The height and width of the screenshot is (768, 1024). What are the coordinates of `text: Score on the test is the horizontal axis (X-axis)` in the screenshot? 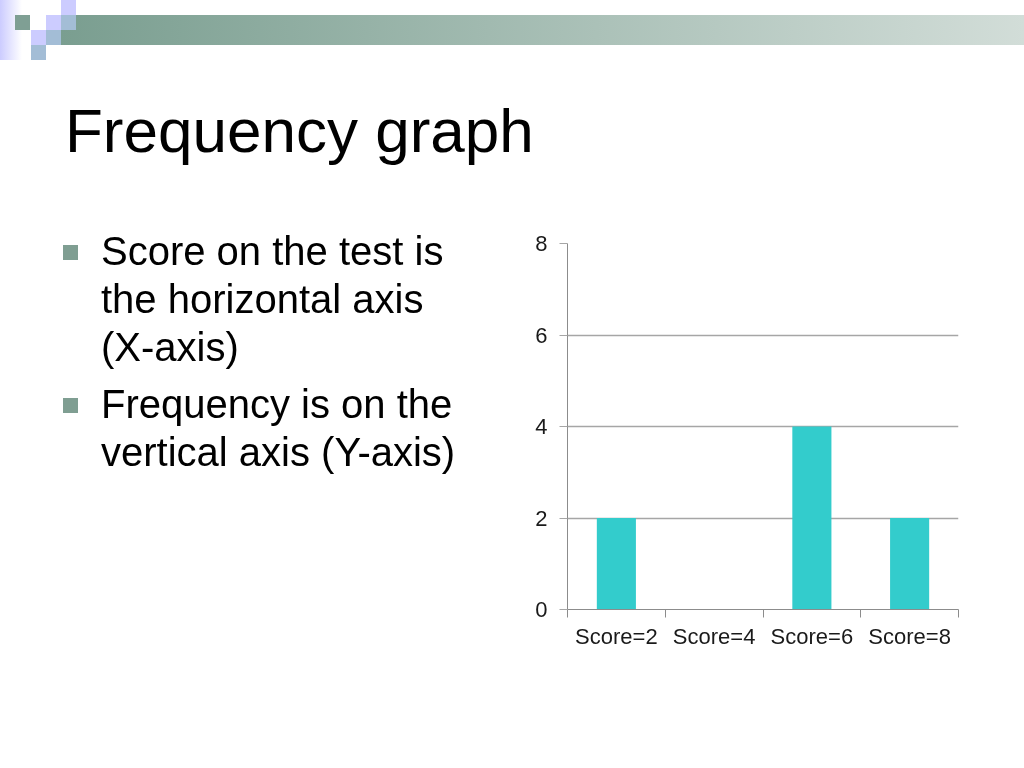 It's located at (272, 299).